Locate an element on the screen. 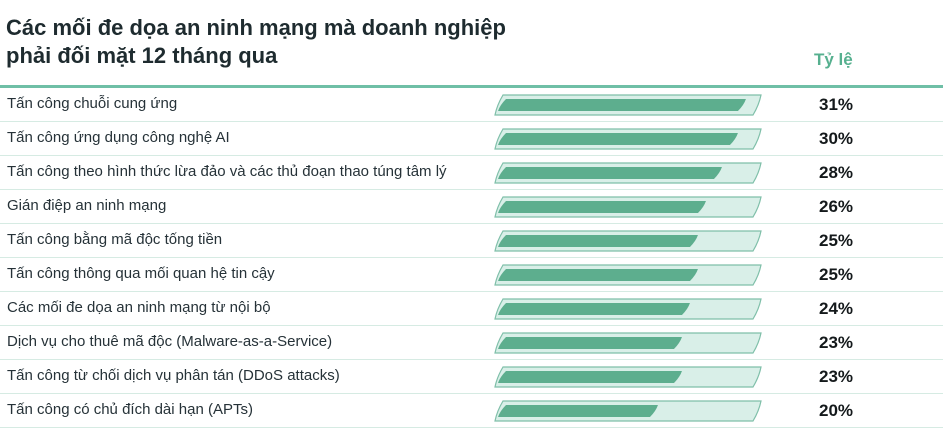 Image resolution: width=943 pixels, height=433 pixels. chart-title-line-2: phải đối mặt 12 tháng qua is located at coordinates (142, 55).